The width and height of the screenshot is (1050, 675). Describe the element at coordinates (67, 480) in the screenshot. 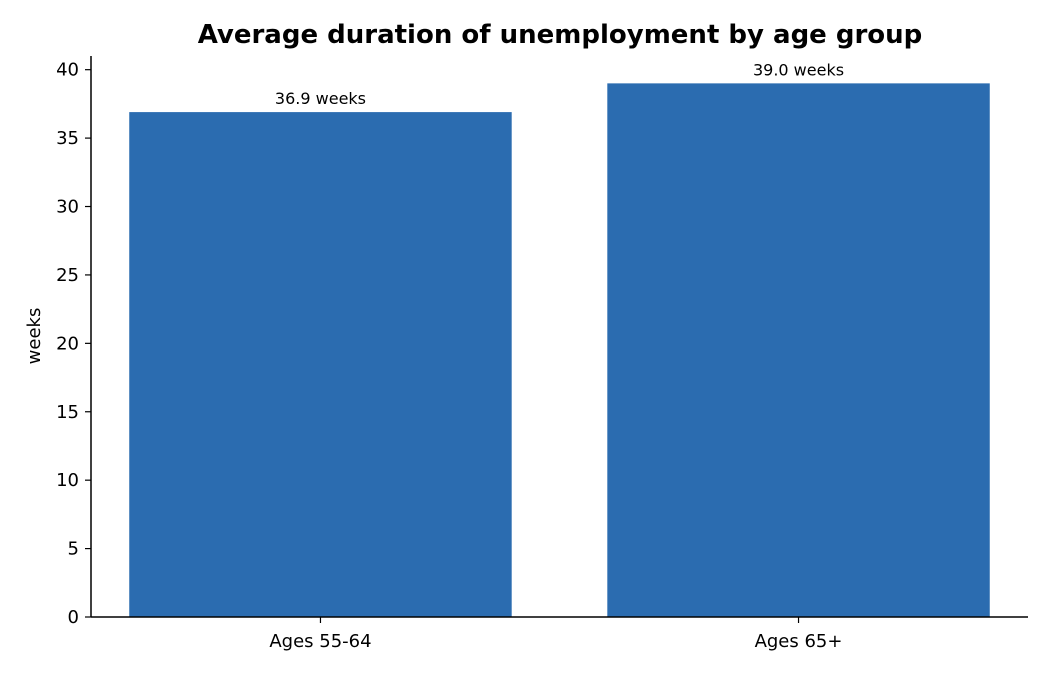

I see `y-tick-label-2: 10` at that location.